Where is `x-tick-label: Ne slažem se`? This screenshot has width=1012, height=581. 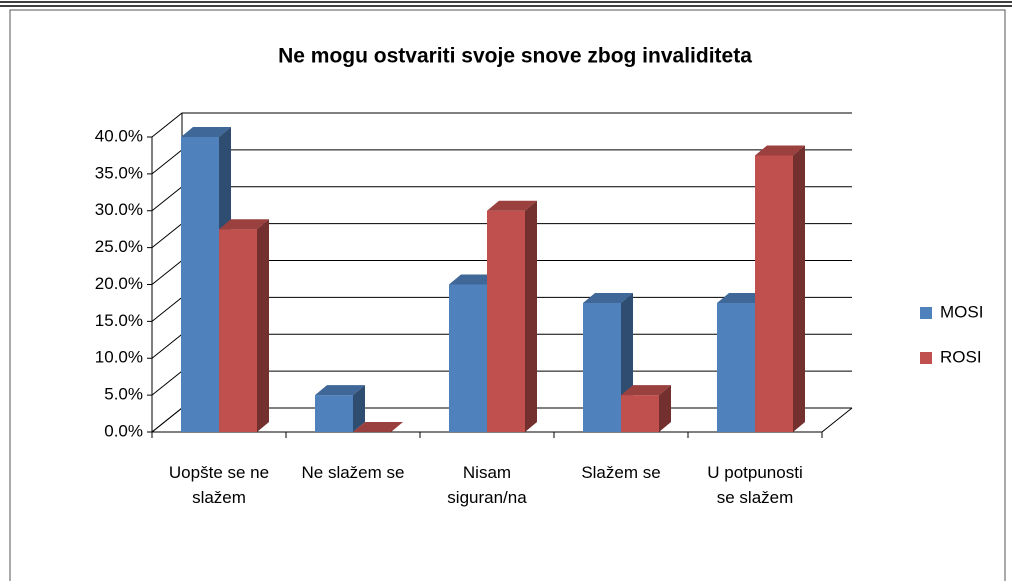 x-tick-label: Ne slažem se is located at coordinates (353, 472).